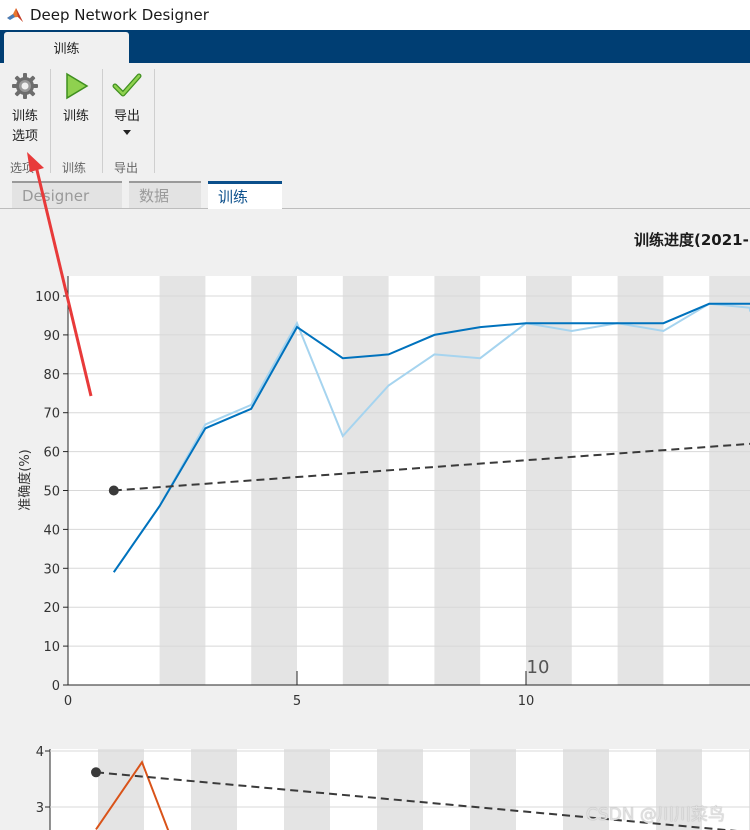  I want to click on validation-accuracy-line, so click(431, 467).